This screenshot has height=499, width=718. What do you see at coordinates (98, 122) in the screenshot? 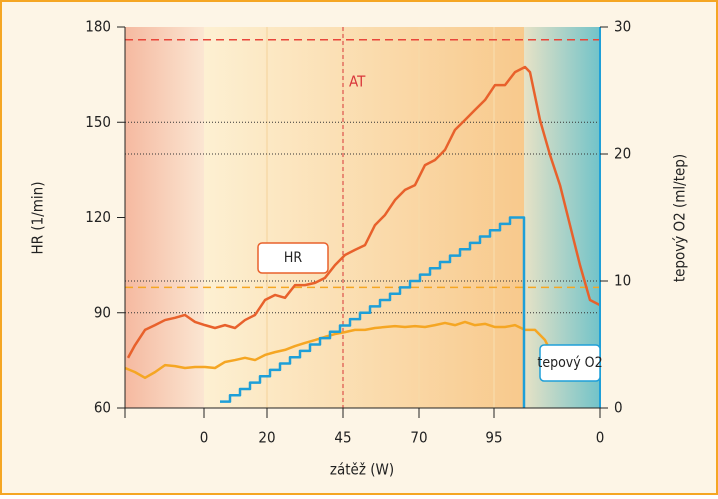
I see `y-tick-label: 150` at bounding box center [98, 122].